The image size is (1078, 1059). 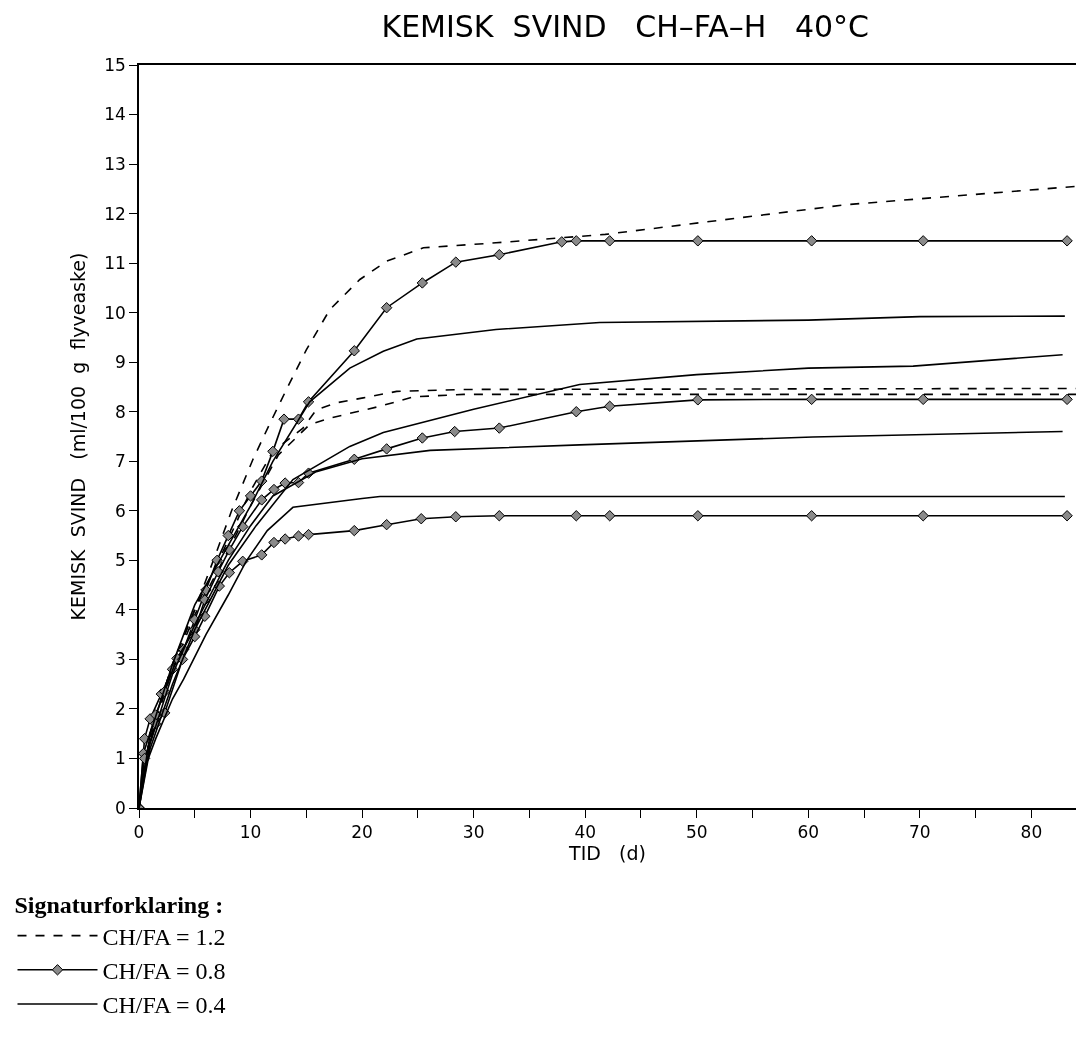 I want to click on y-tick-label: 15, so click(x=115, y=64).